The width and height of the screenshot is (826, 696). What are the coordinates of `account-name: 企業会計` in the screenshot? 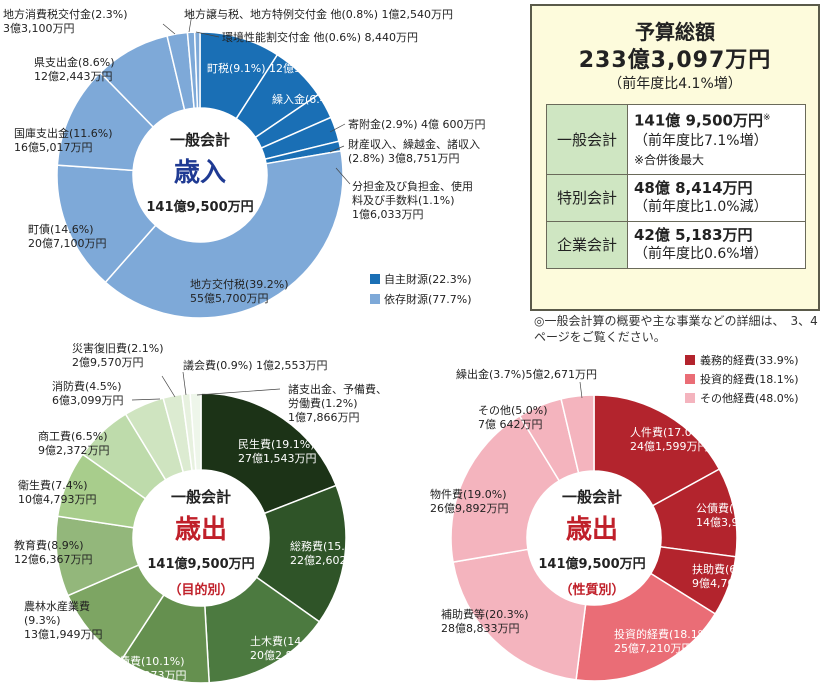 It's located at (587, 244).